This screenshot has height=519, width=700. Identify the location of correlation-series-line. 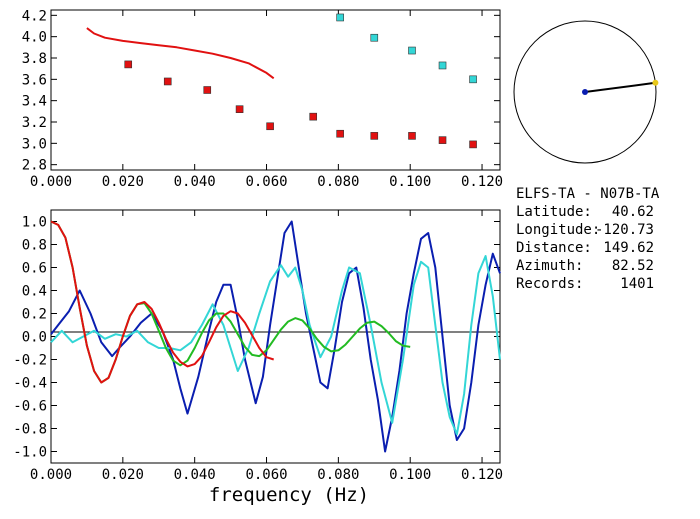
(162, 302).